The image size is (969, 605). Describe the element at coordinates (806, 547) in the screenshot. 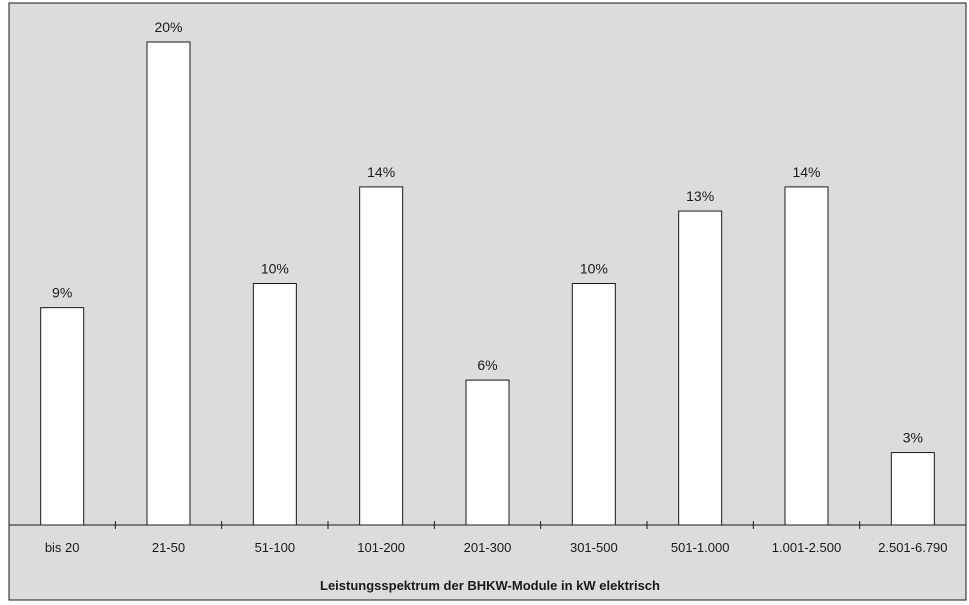

I see `x-tick-label: 1.001-2.500` at that location.